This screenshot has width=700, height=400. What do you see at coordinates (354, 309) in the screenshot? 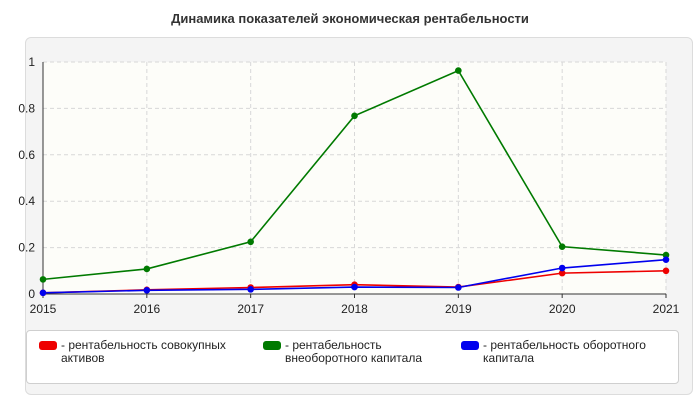
I see `x-tick-label-3: 2018` at bounding box center [354, 309].